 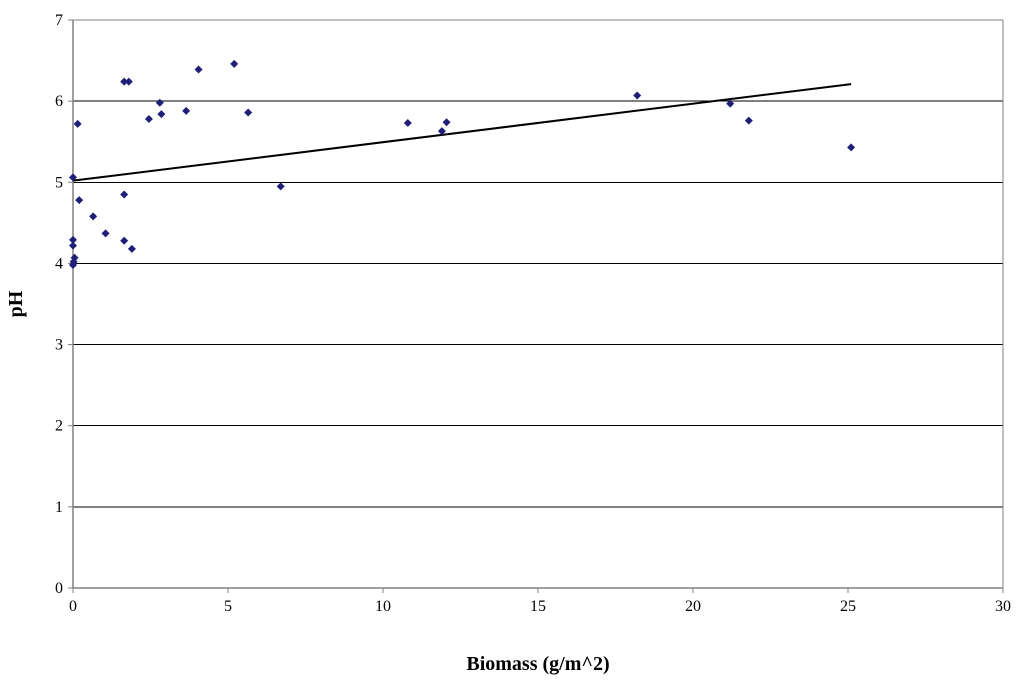 I want to click on x-axis-title: Biomass (g/m^2), so click(x=537, y=664).